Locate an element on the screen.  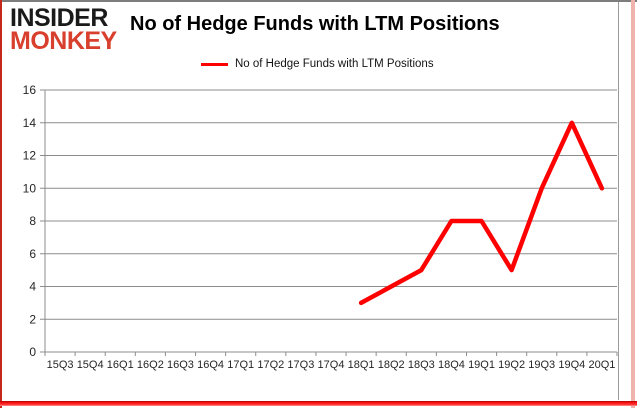
frame-top-border is located at coordinates (318, 1).